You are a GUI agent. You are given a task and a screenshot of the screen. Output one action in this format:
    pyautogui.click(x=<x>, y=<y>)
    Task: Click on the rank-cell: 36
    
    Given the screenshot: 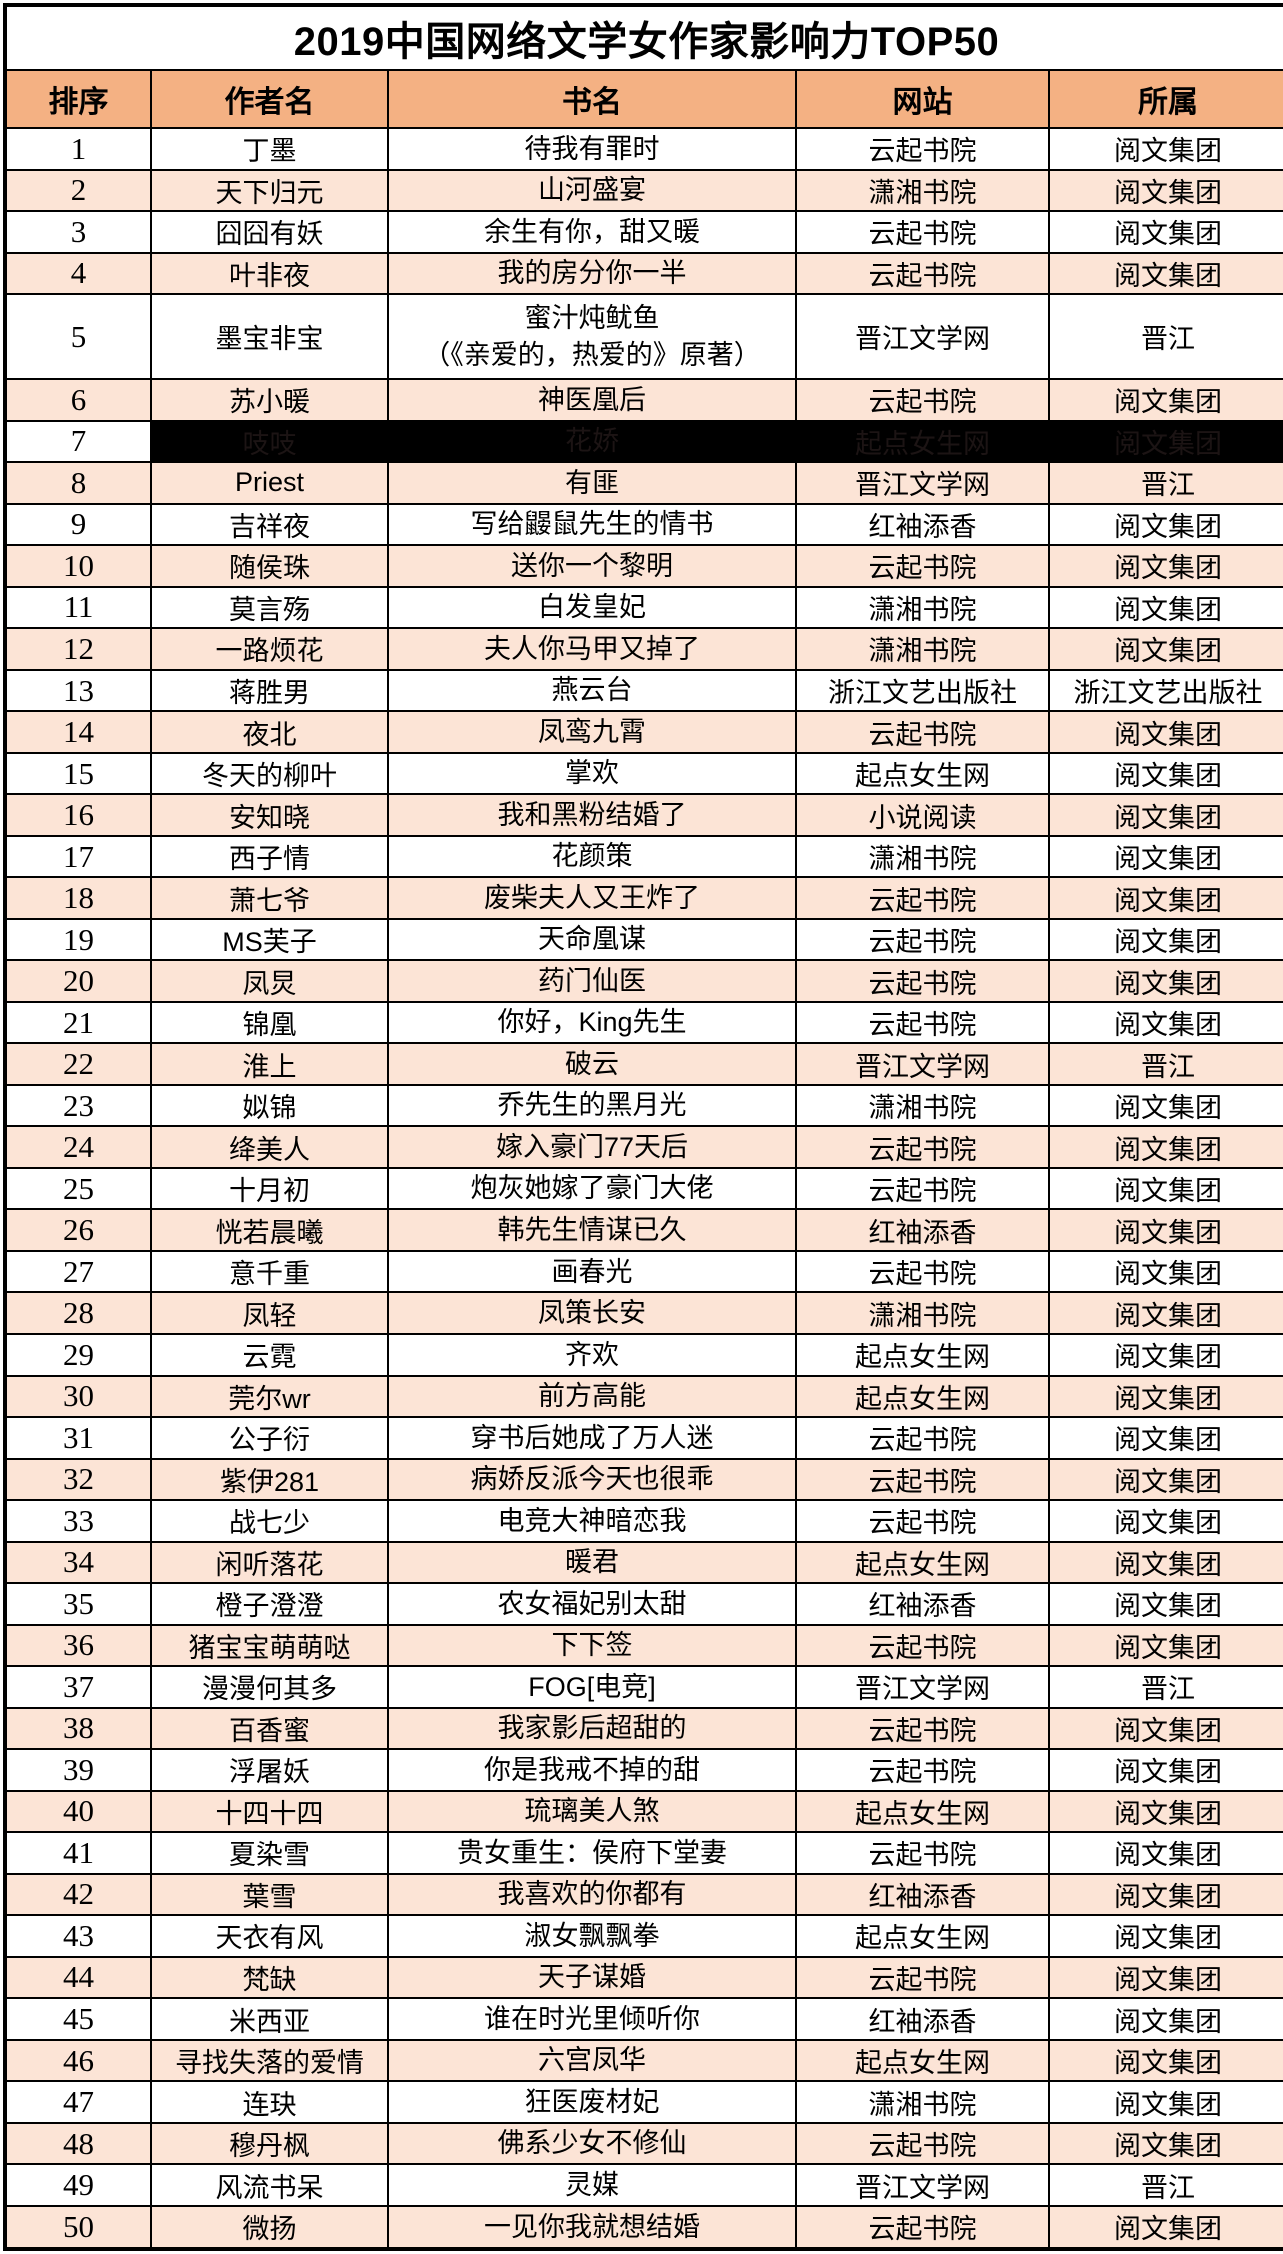 What is the action you would take?
    pyautogui.click(x=78, y=1645)
    